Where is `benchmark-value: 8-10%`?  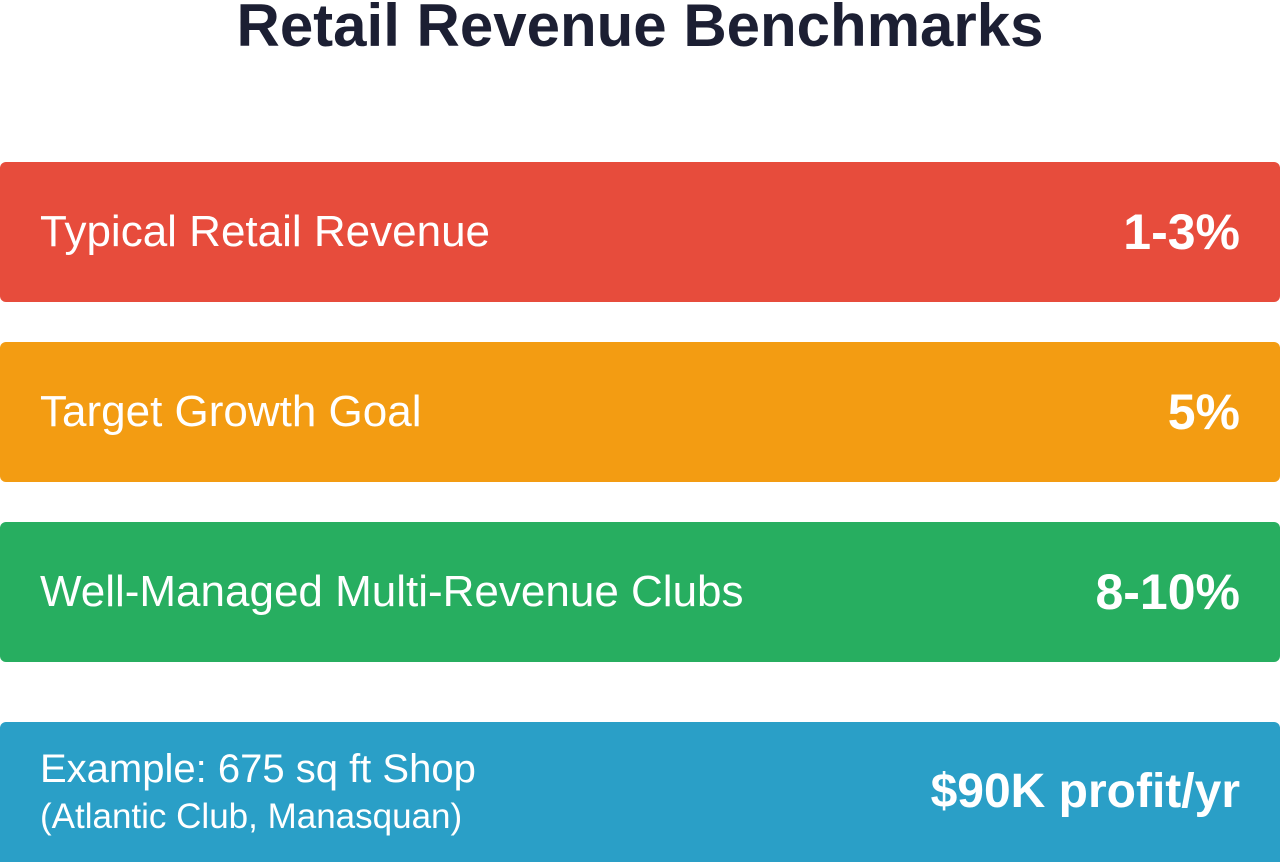 benchmark-value: 8-10% is located at coordinates (1167, 592).